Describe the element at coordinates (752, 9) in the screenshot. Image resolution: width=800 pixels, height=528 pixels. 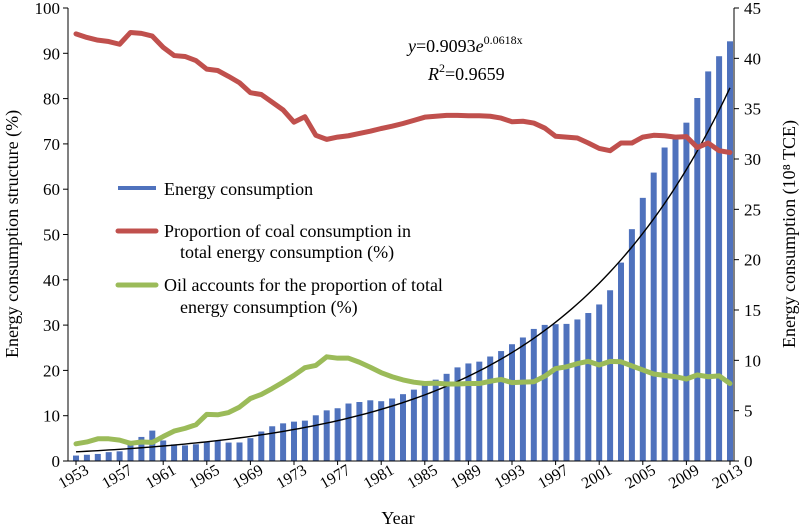
I see `right-tick-label-45: 45` at that location.